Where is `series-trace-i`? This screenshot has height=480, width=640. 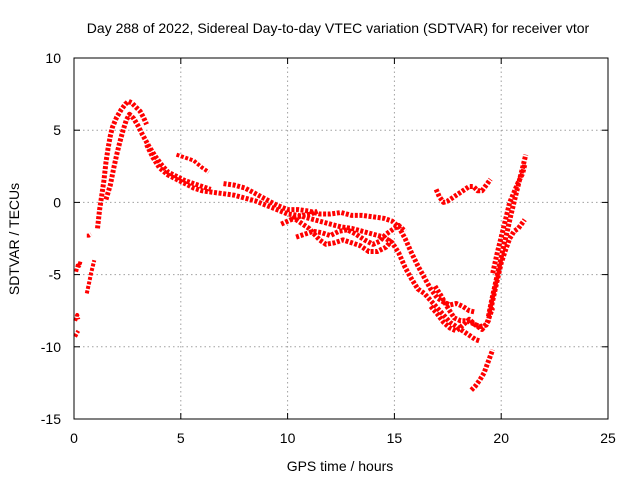 series-trace-i is located at coordinates (192, 163).